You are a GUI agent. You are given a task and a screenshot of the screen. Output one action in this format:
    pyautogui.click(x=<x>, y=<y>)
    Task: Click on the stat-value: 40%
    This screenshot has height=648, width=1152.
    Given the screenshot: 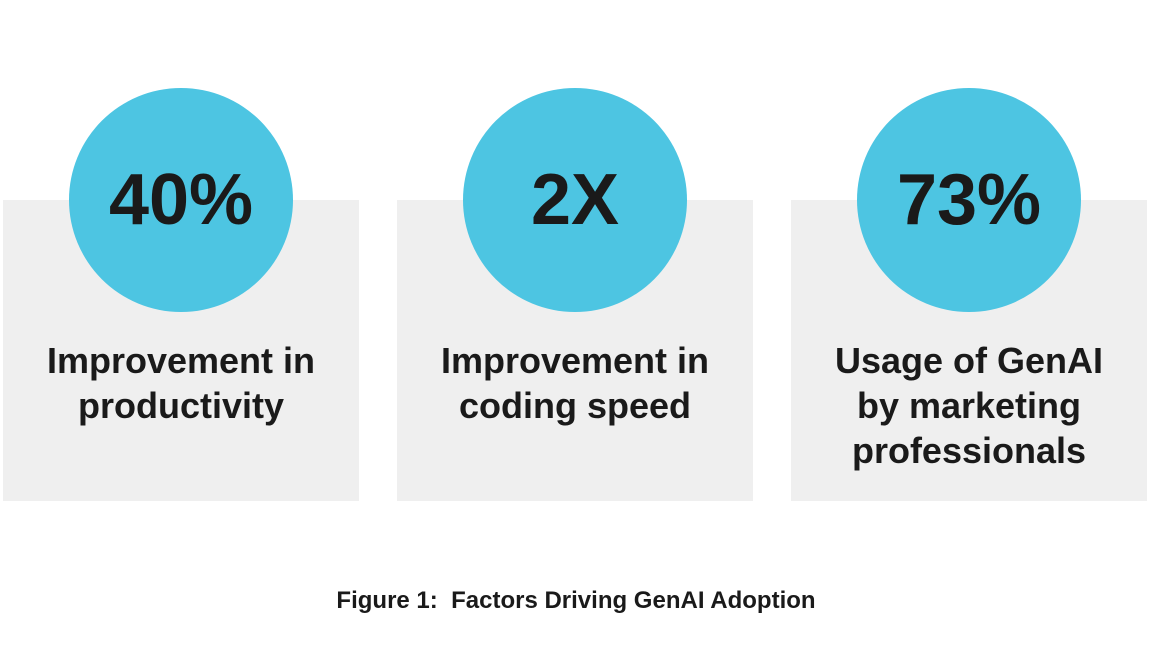 What is the action you would take?
    pyautogui.click(x=181, y=200)
    